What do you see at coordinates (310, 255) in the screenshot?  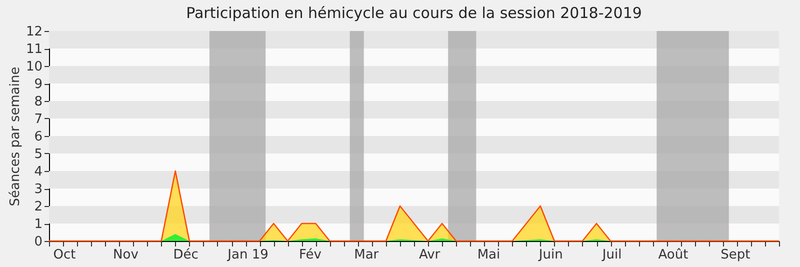 I see `x-tick-label: Fév` at bounding box center [310, 255].